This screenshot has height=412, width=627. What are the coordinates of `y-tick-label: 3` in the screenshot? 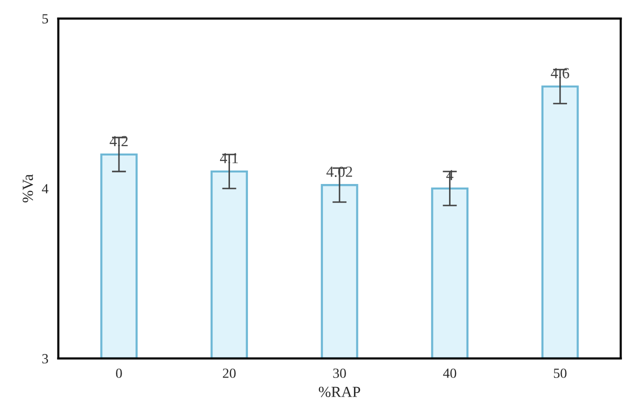 It's located at (45, 359).